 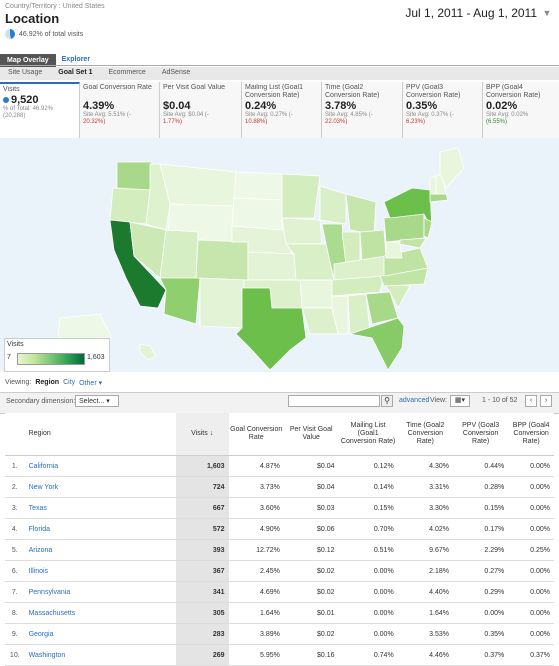 I want to click on dimension-region: Region, so click(x=47, y=382).